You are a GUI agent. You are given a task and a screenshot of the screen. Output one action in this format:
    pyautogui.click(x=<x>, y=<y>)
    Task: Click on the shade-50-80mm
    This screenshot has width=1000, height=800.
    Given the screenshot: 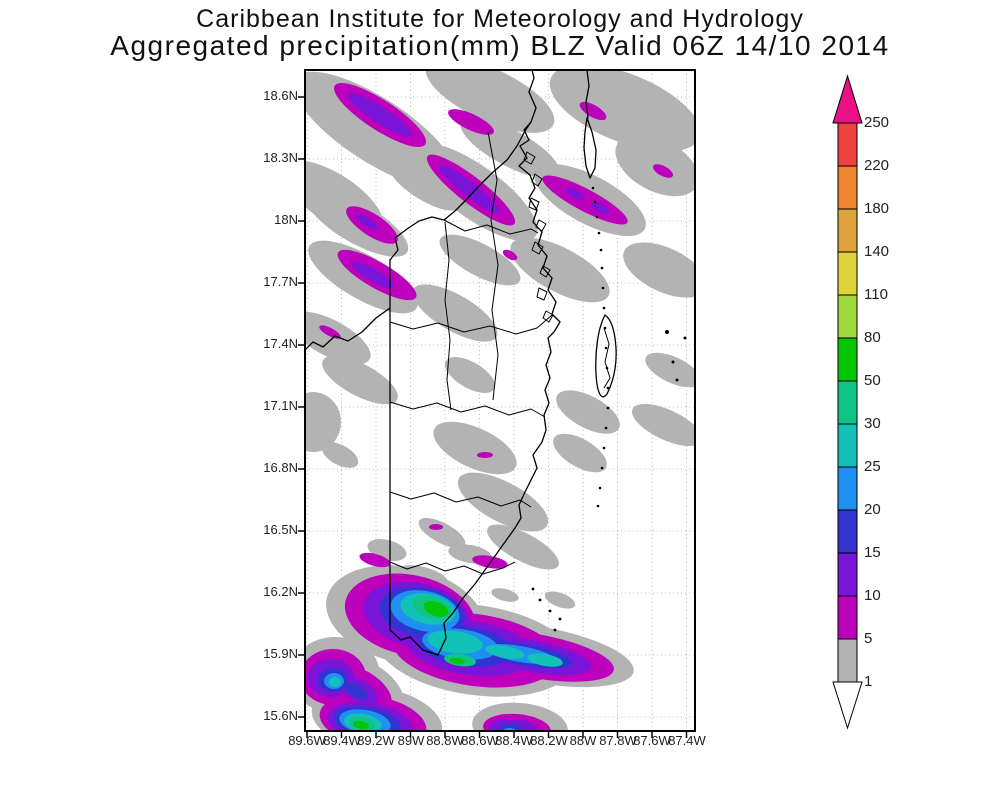 What is the action you would take?
    pyautogui.click(x=409, y=665)
    